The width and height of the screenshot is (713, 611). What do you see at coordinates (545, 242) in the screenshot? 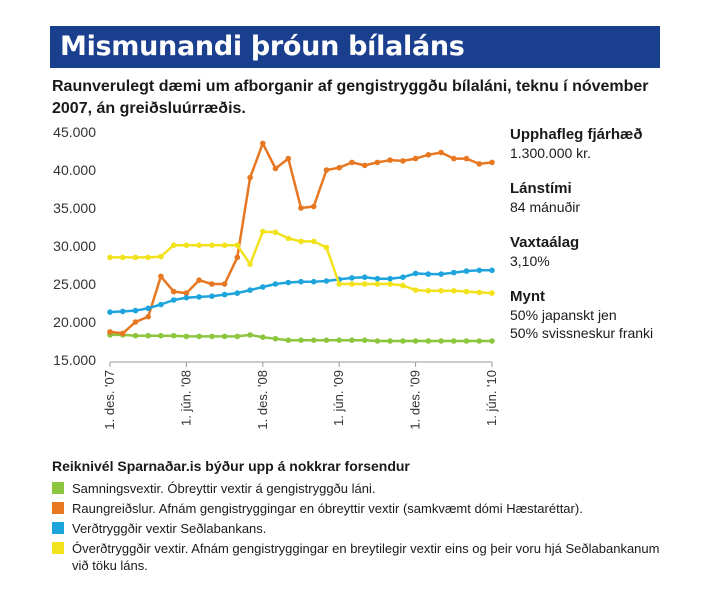
I see `info-margin-label: Vaxtaálag` at bounding box center [545, 242].